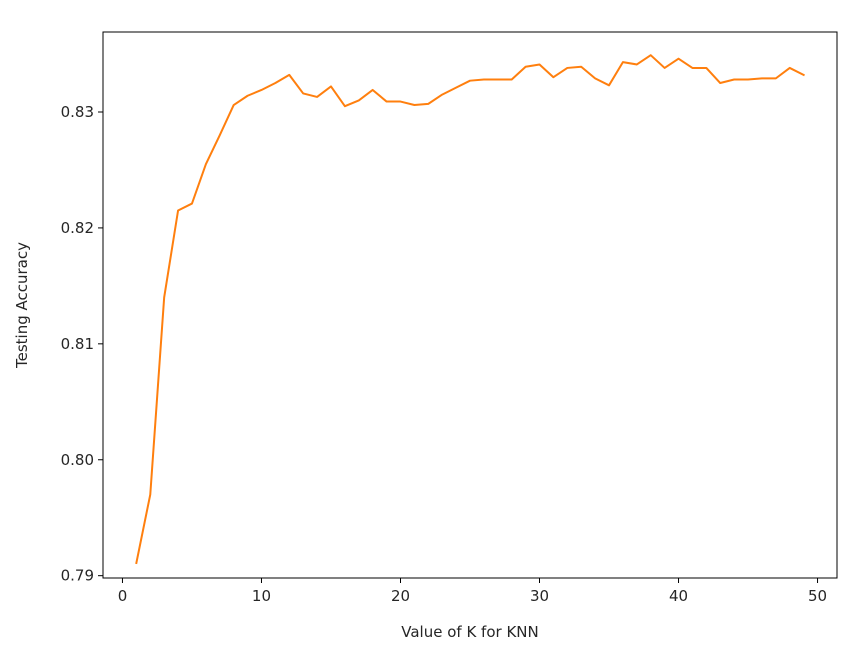 This screenshot has height=648, width=864. What do you see at coordinates (77, 576) in the screenshot?
I see `y-tick-label: 0.79` at bounding box center [77, 576].